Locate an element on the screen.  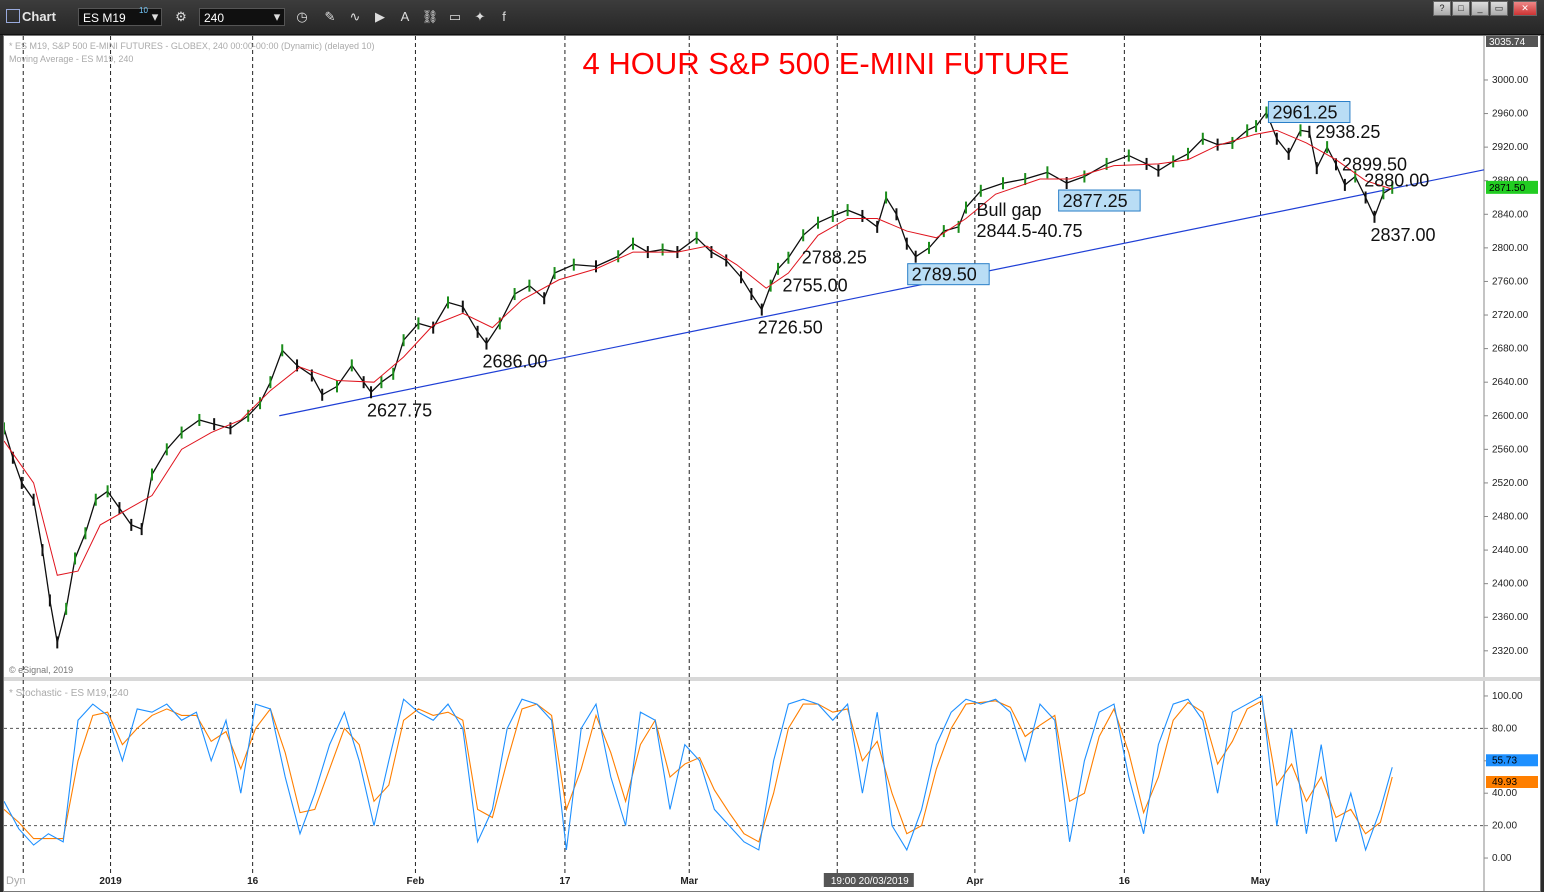
crosshair-time-label: 19:00 20/03/2019 is located at coordinates (870, 881).